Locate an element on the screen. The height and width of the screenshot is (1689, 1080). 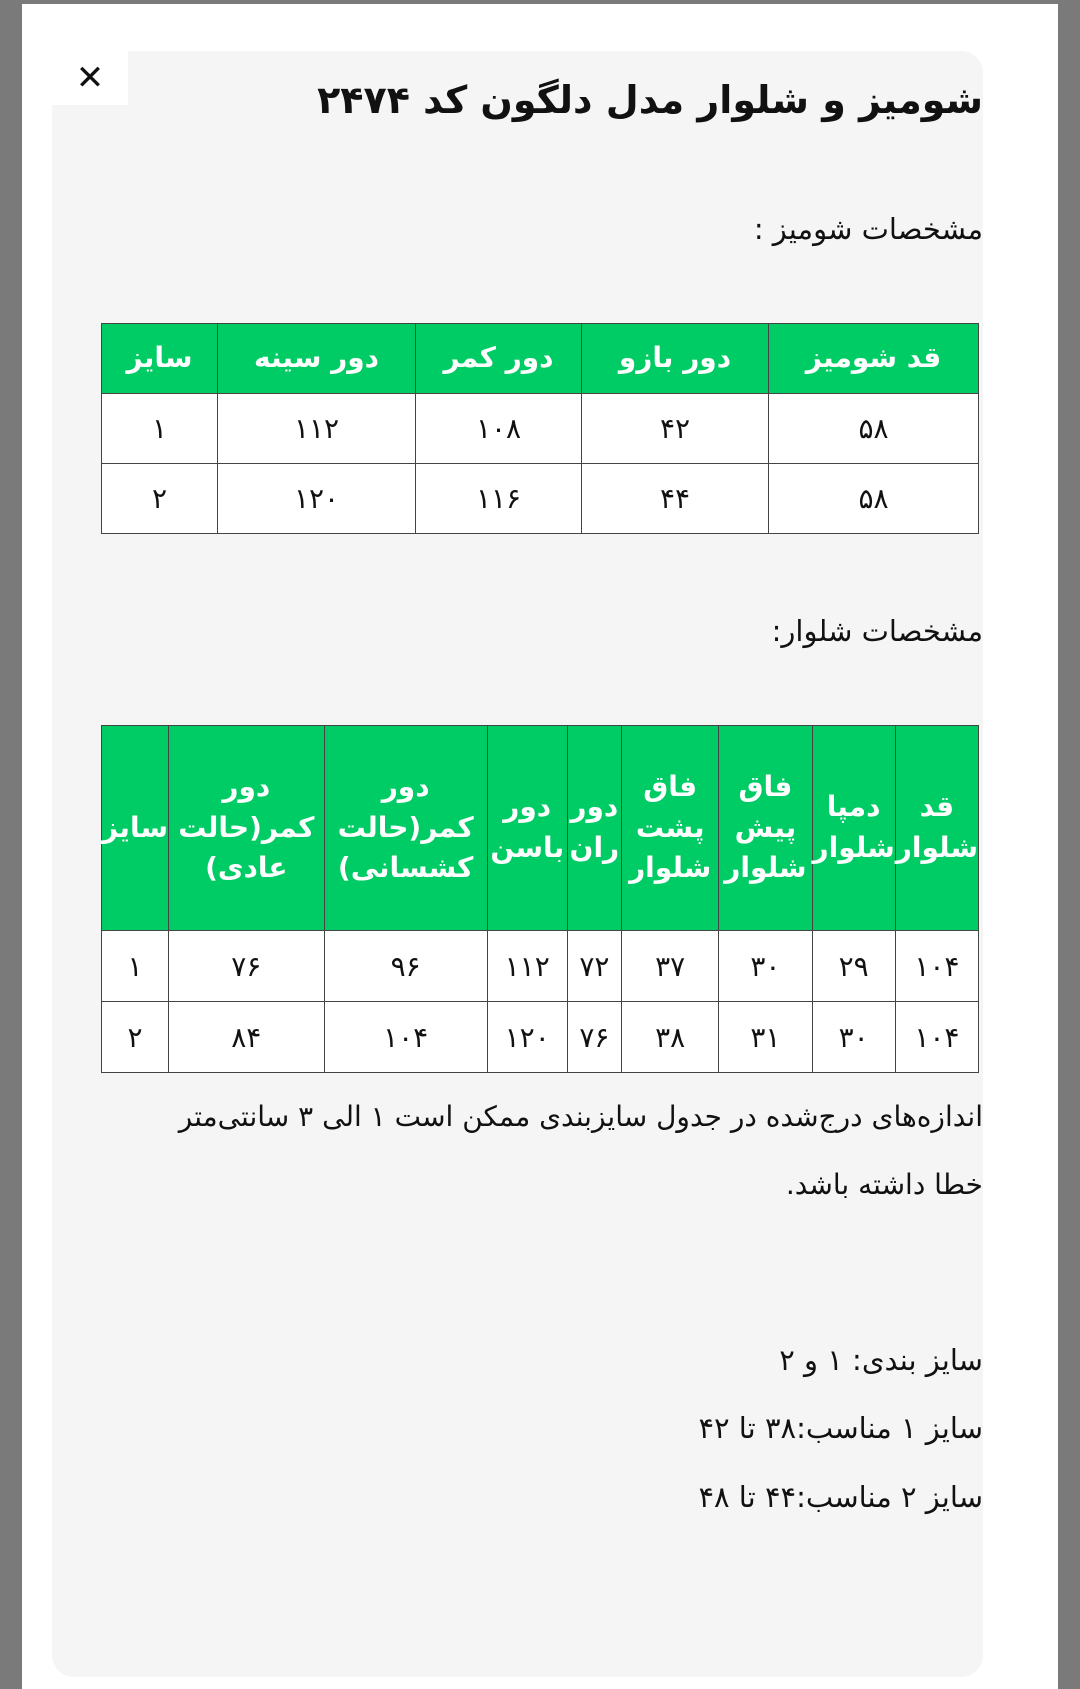
table-row: ۱۰۴ ۲۹ ۳۰ ۳۷ ۷۲ ۱۱۲ ۹۶ ۷۶ ۱ is located at coordinates (540, 966).